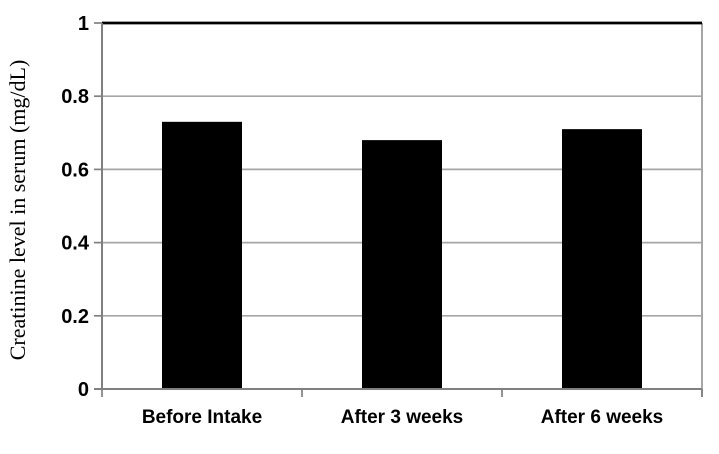  Describe the element at coordinates (75, 317) in the screenshot. I see `y-tick-label: 0.2` at that location.